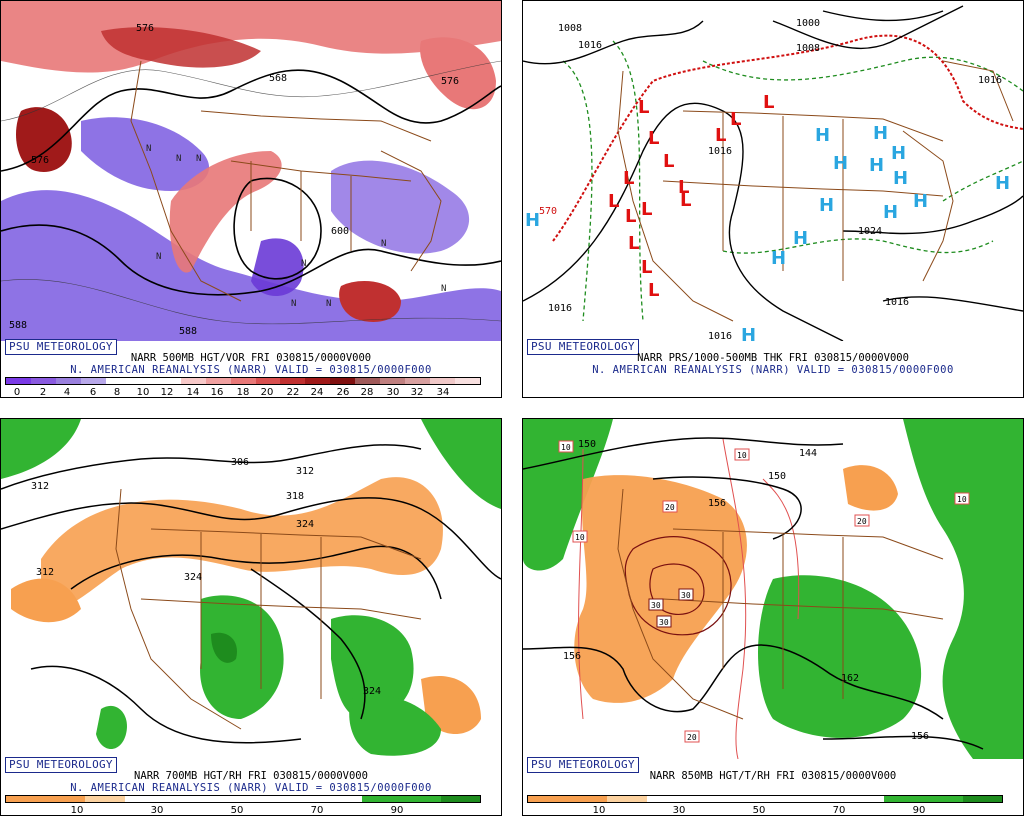 The height and width of the screenshot is (819, 1024). I want to click on colorbar, so click(243, 381).